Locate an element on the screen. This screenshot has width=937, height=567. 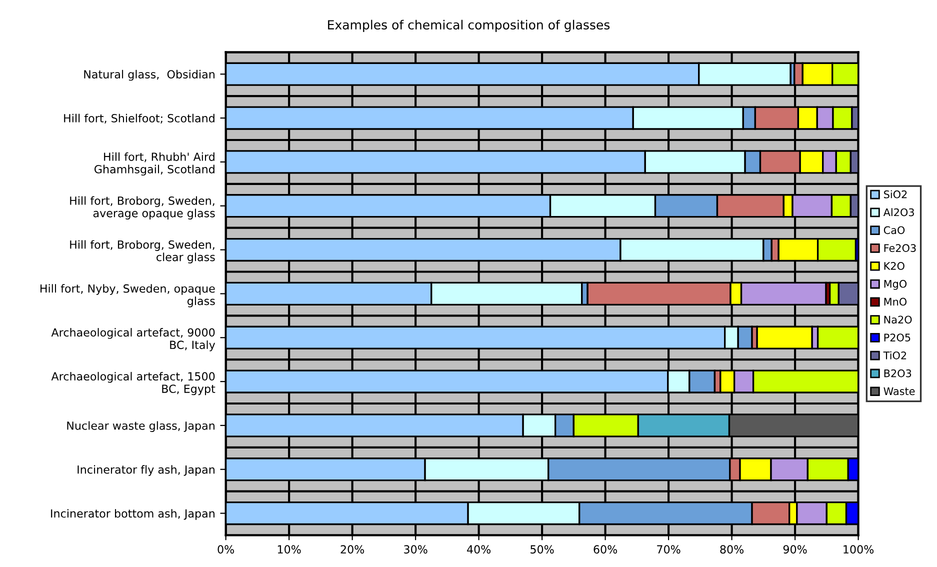
x-tick-label: 70% is located at coordinates (668, 549).